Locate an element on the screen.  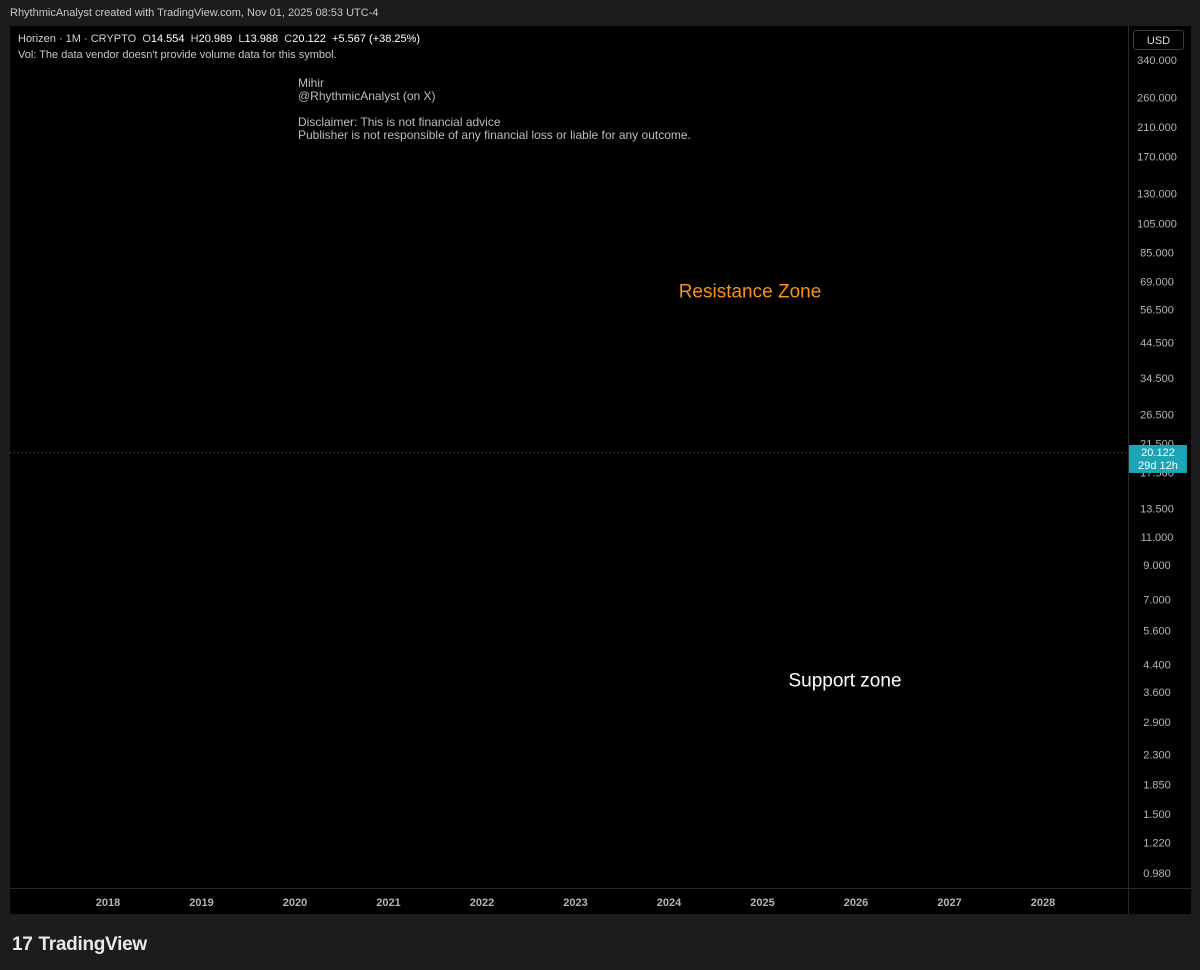
axis-corner is located at coordinates (1159, 901).